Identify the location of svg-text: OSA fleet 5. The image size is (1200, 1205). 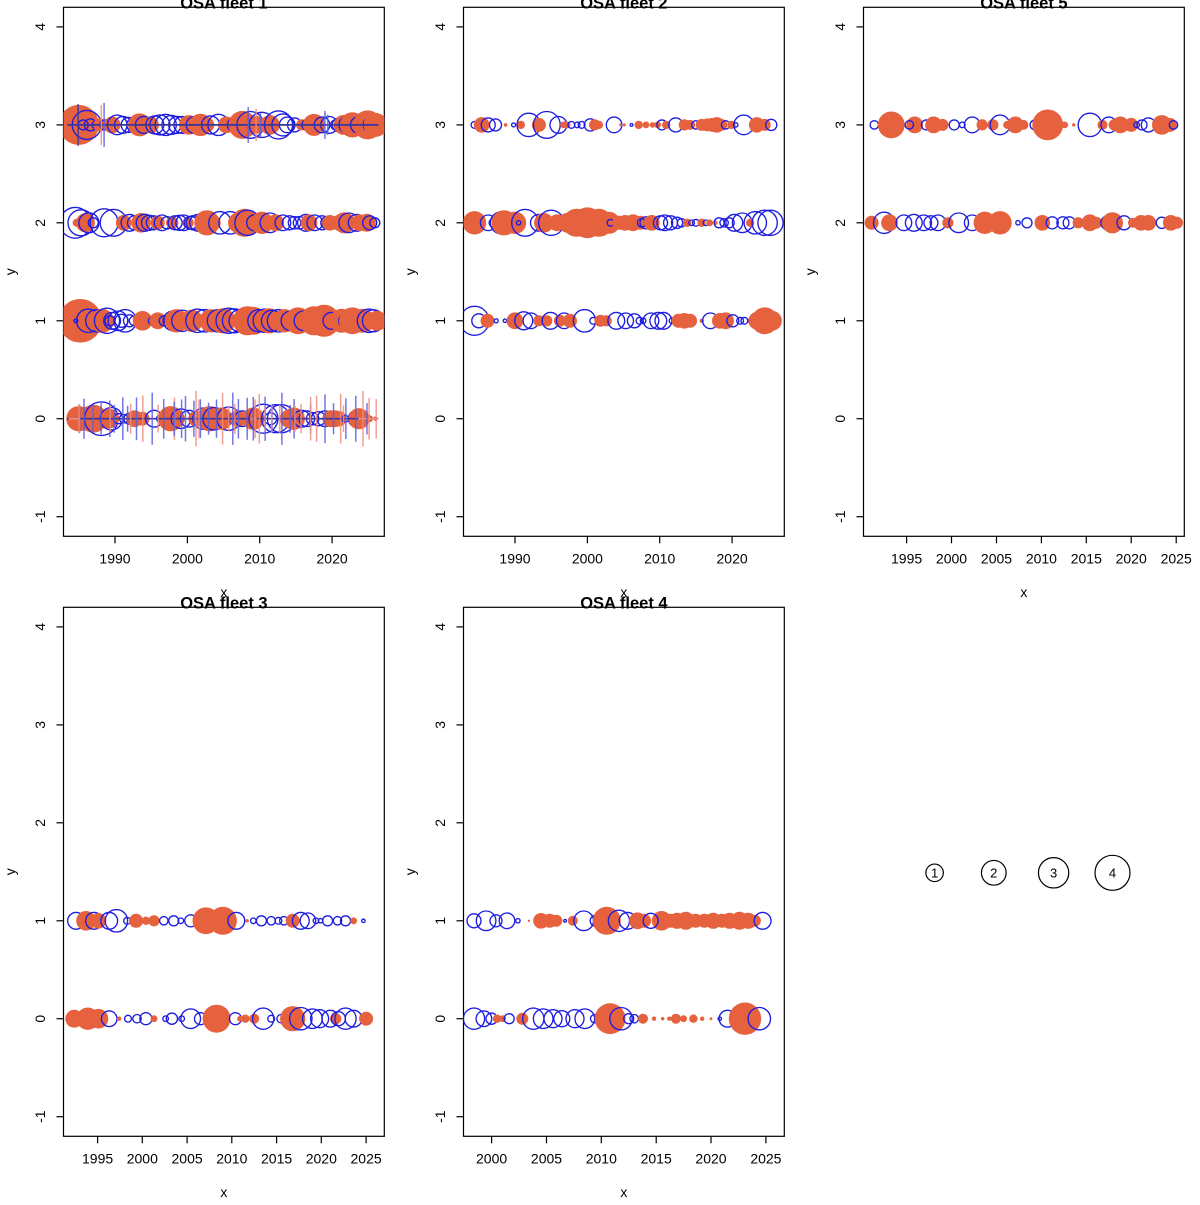
(1023, 6).